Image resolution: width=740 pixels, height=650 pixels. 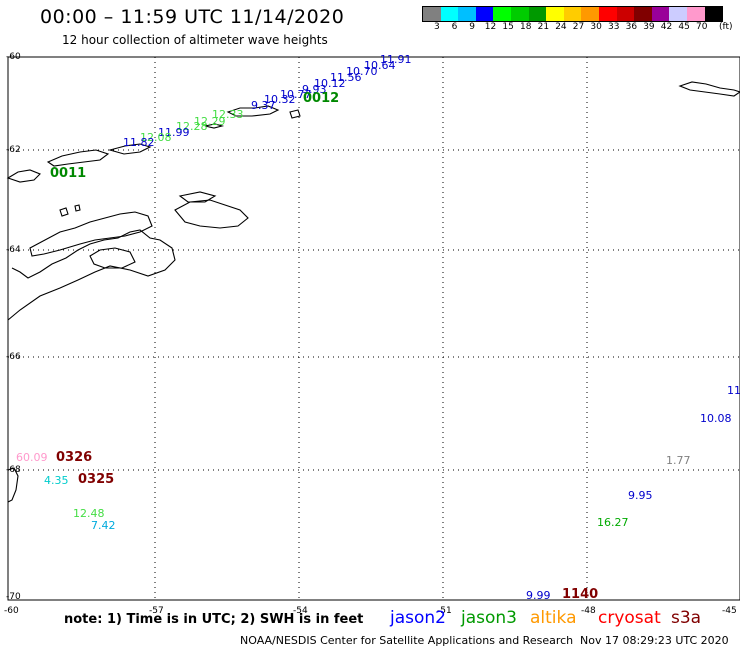 What do you see at coordinates (362, 71) in the screenshot?
I see `swh-value: 10.70` at bounding box center [362, 71].